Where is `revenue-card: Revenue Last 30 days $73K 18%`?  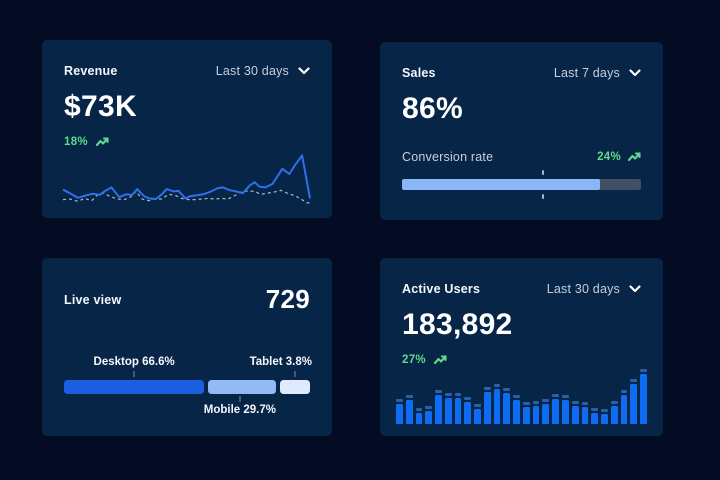 revenue-card: Revenue Last 30 days $73K 18% is located at coordinates (187, 129).